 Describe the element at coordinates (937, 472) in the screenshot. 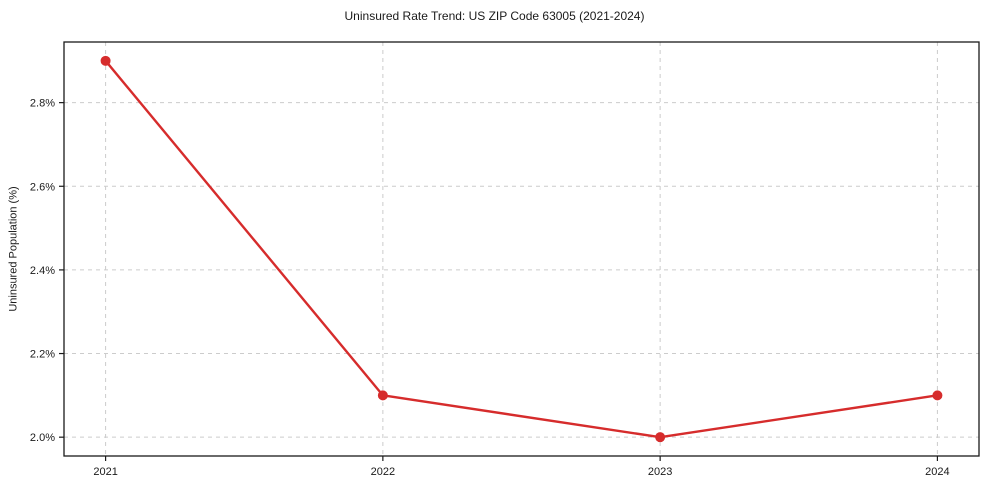

I see `x-tick-label: 2024` at that location.